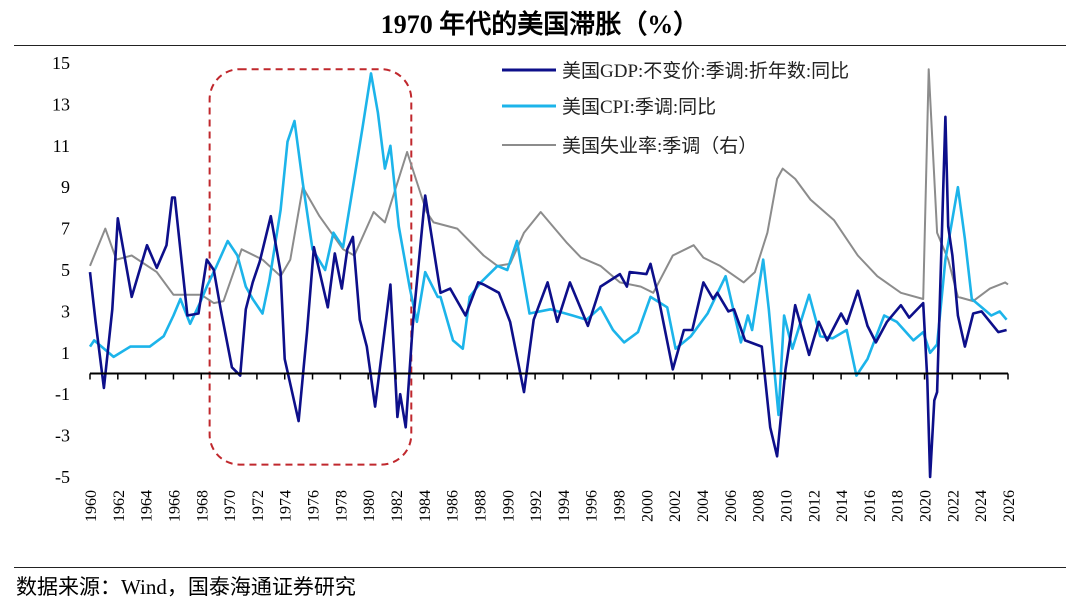  What do you see at coordinates (814, 506) in the screenshot?
I see `x-tick-label: 2012` at bounding box center [814, 506].